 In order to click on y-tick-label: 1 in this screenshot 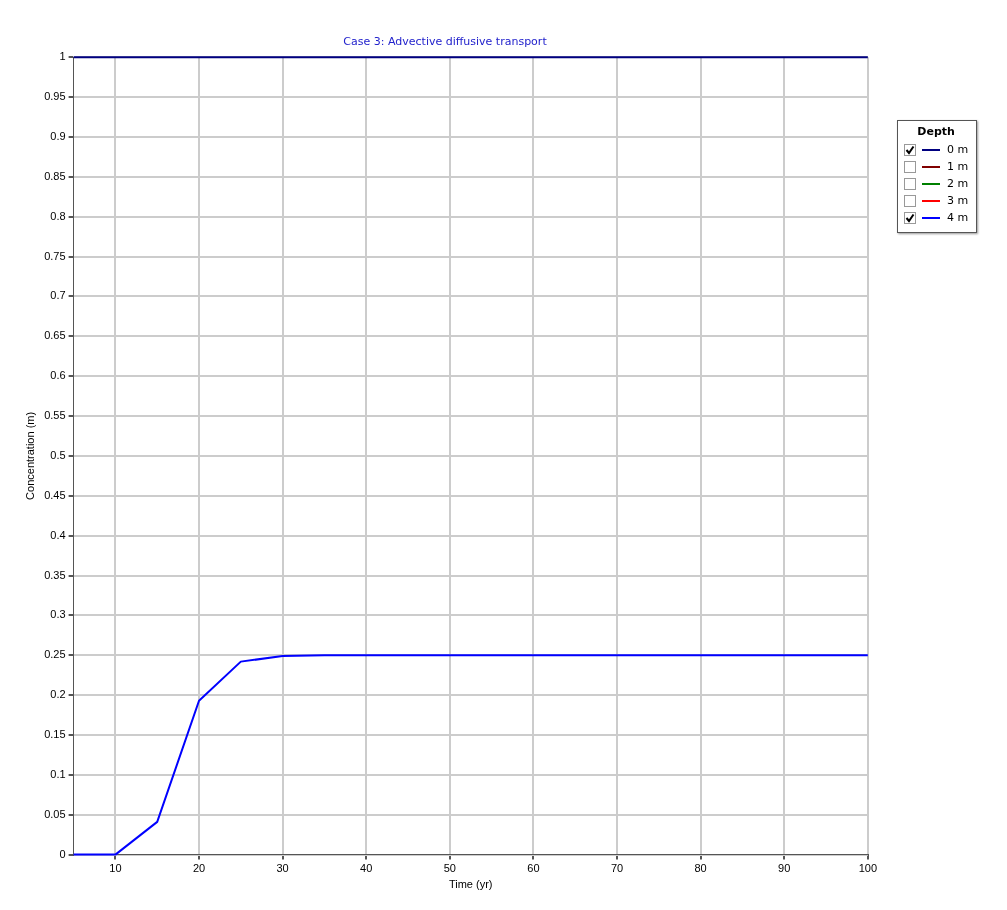, I will do `click(62, 56)`.